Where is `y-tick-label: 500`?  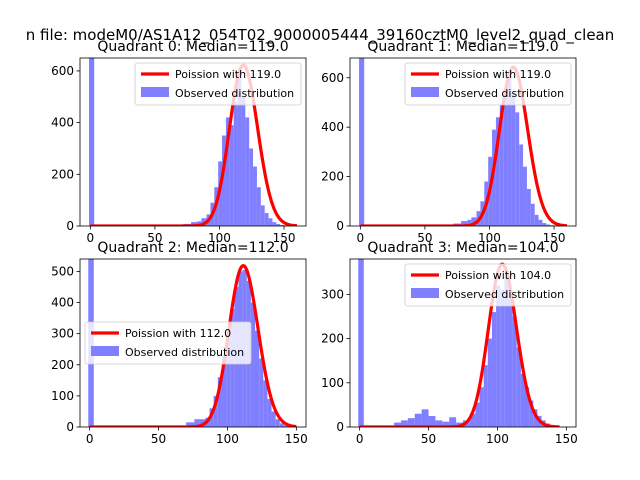 y-tick-label: 500 is located at coordinates (62, 271).